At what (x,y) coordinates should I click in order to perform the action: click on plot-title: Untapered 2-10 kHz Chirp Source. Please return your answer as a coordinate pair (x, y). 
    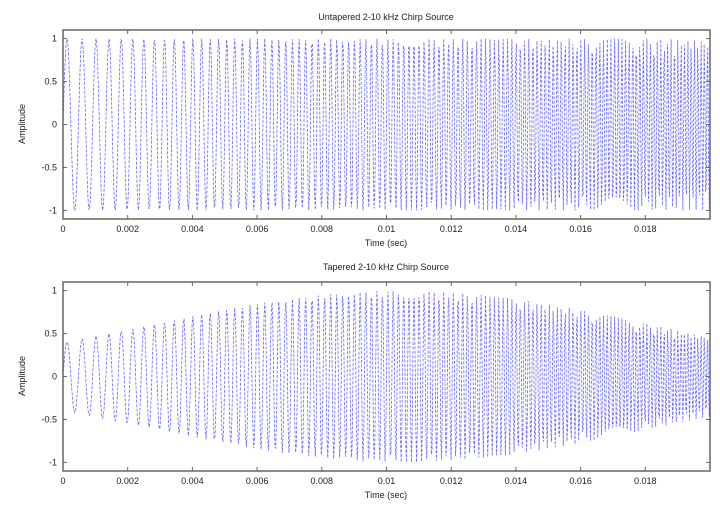
    Looking at the image, I should click on (386, 17).